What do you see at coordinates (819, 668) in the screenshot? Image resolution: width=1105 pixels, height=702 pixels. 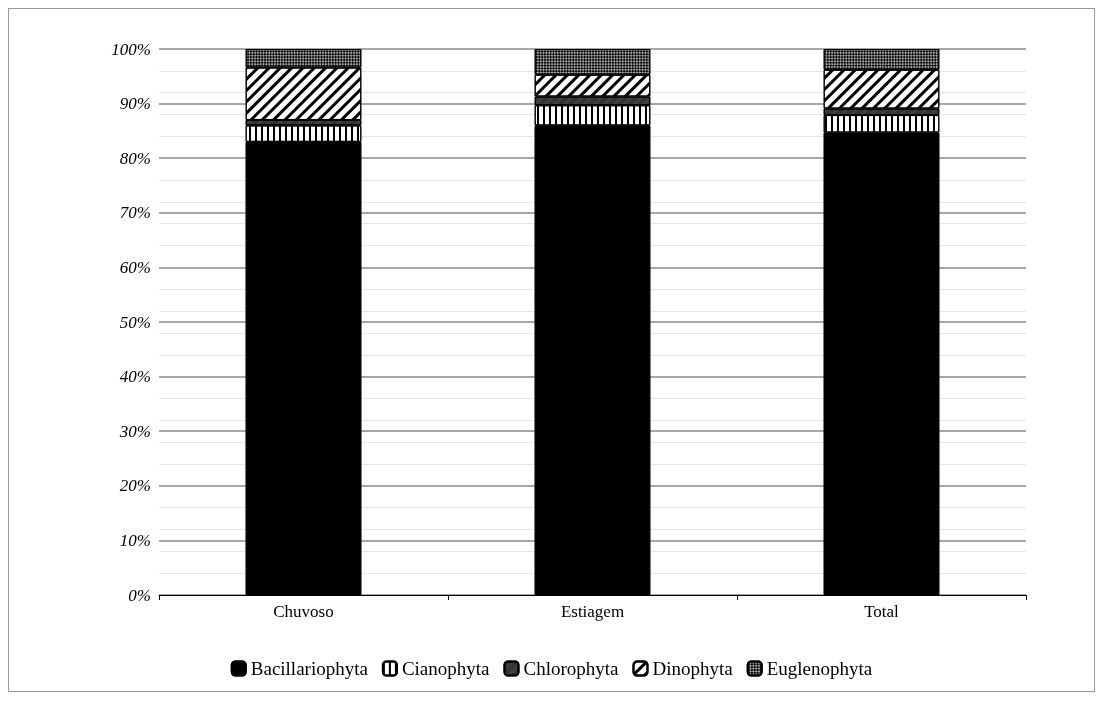 I see `legend-label: Euglenophyta` at bounding box center [819, 668].